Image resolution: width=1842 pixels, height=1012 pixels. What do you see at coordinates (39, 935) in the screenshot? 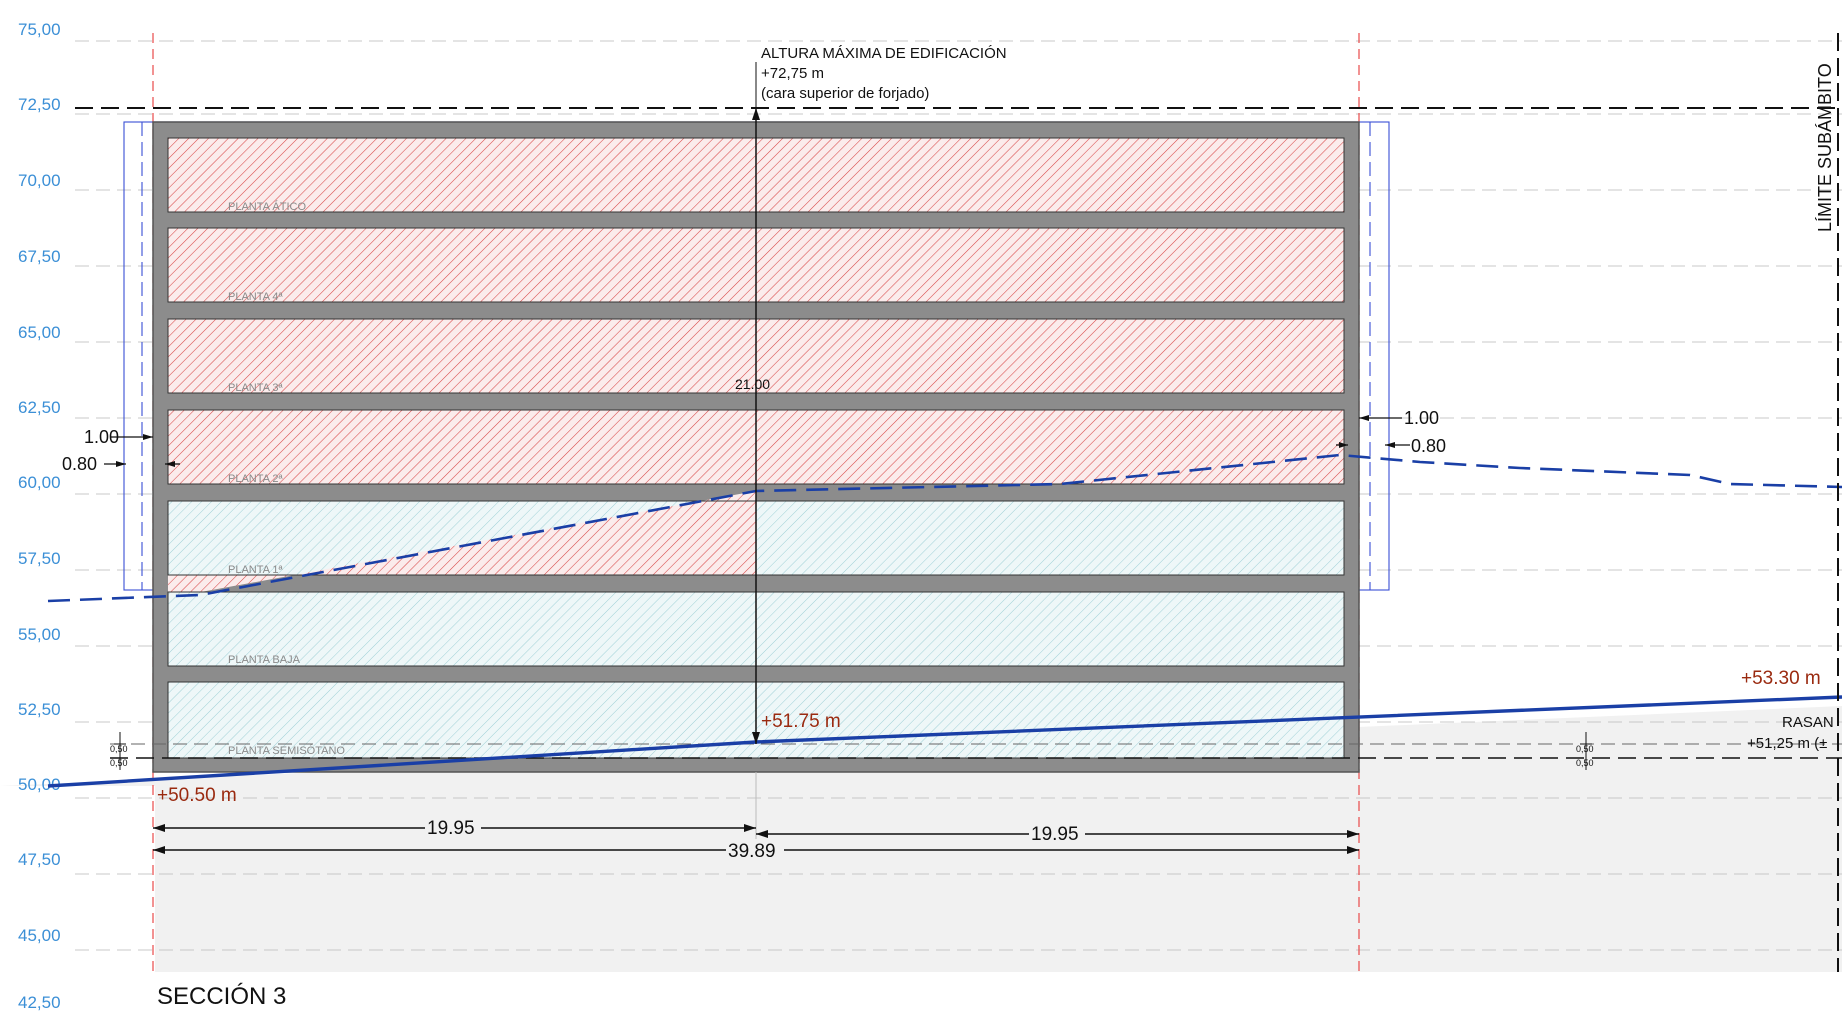
I see `level-label: 45,00` at bounding box center [39, 935].